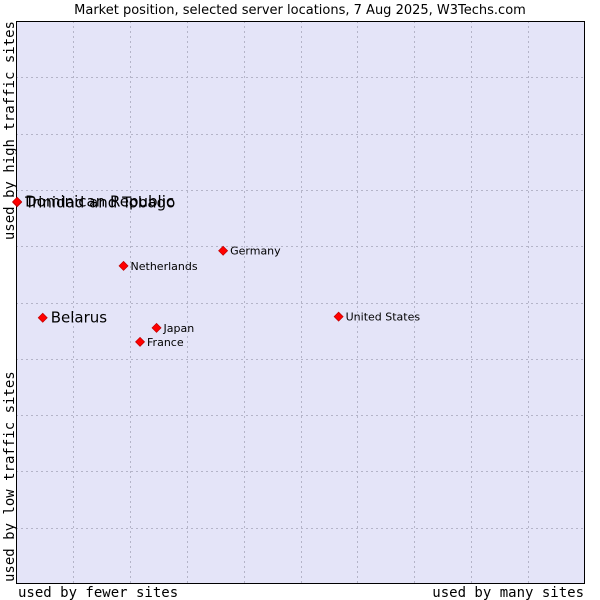 This screenshot has height=600, width=600. What do you see at coordinates (165, 342) in the screenshot?
I see `point-label-france: France` at bounding box center [165, 342].